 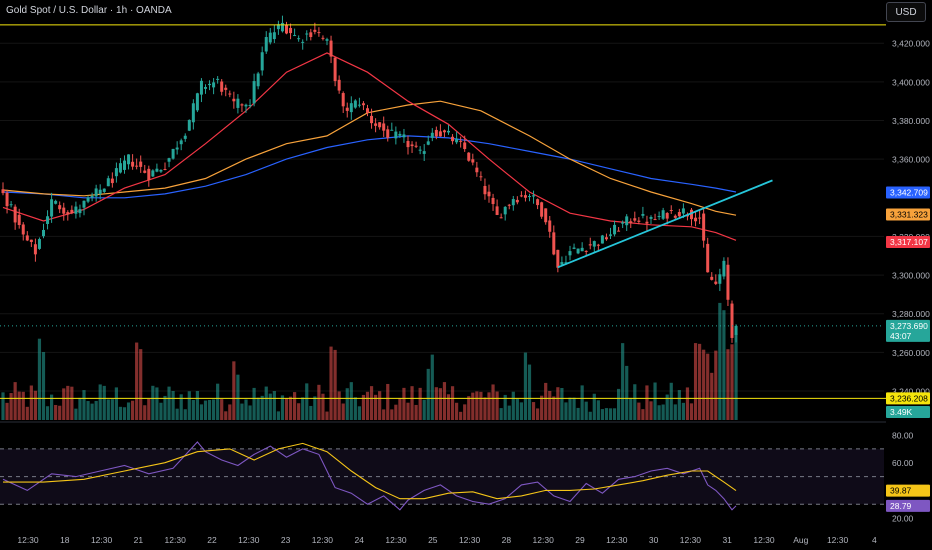 I want to click on rsi-ma-value-label-bg, so click(x=908, y=490).